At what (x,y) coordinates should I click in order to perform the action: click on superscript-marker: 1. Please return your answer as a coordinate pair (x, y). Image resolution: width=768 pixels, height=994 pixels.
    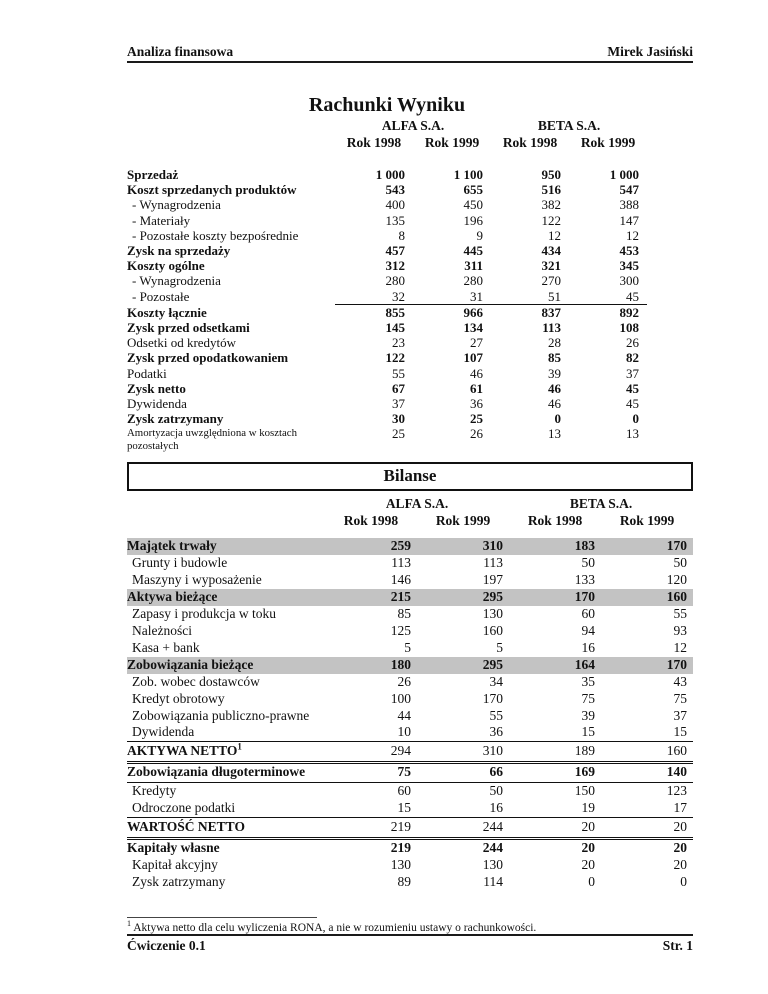
    Looking at the image, I should click on (239, 746).